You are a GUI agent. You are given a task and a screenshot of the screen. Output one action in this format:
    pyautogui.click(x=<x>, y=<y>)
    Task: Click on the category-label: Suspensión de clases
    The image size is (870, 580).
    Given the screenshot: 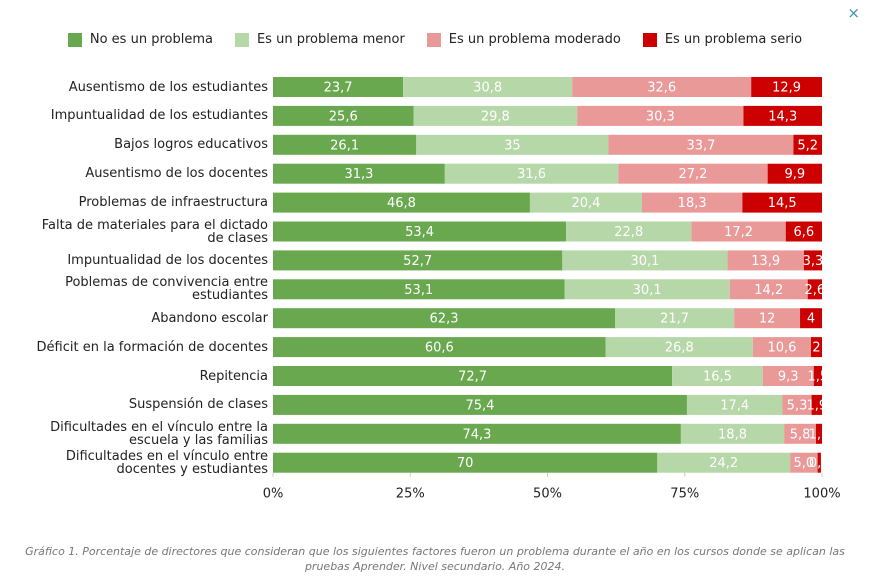 What is the action you would take?
    pyautogui.click(x=198, y=405)
    